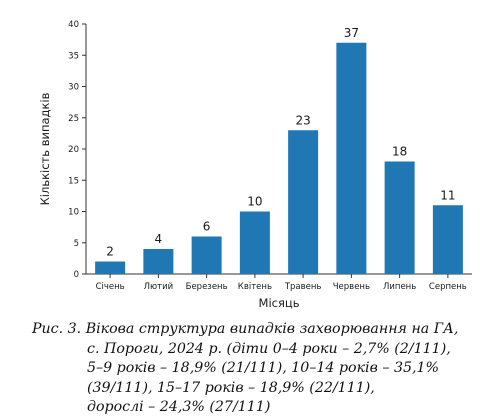  What do you see at coordinates (76, 244) in the screenshot?
I see `y-tick-label: 5` at bounding box center [76, 244].